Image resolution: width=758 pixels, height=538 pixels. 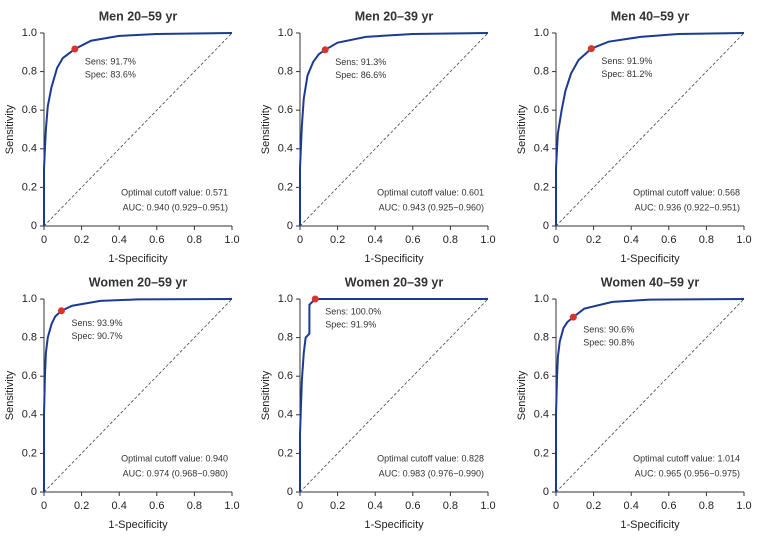 What do you see at coordinates (110, 61) in the screenshot?
I see `sens-spec-label: Sens: 91.7%` at bounding box center [110, 61].